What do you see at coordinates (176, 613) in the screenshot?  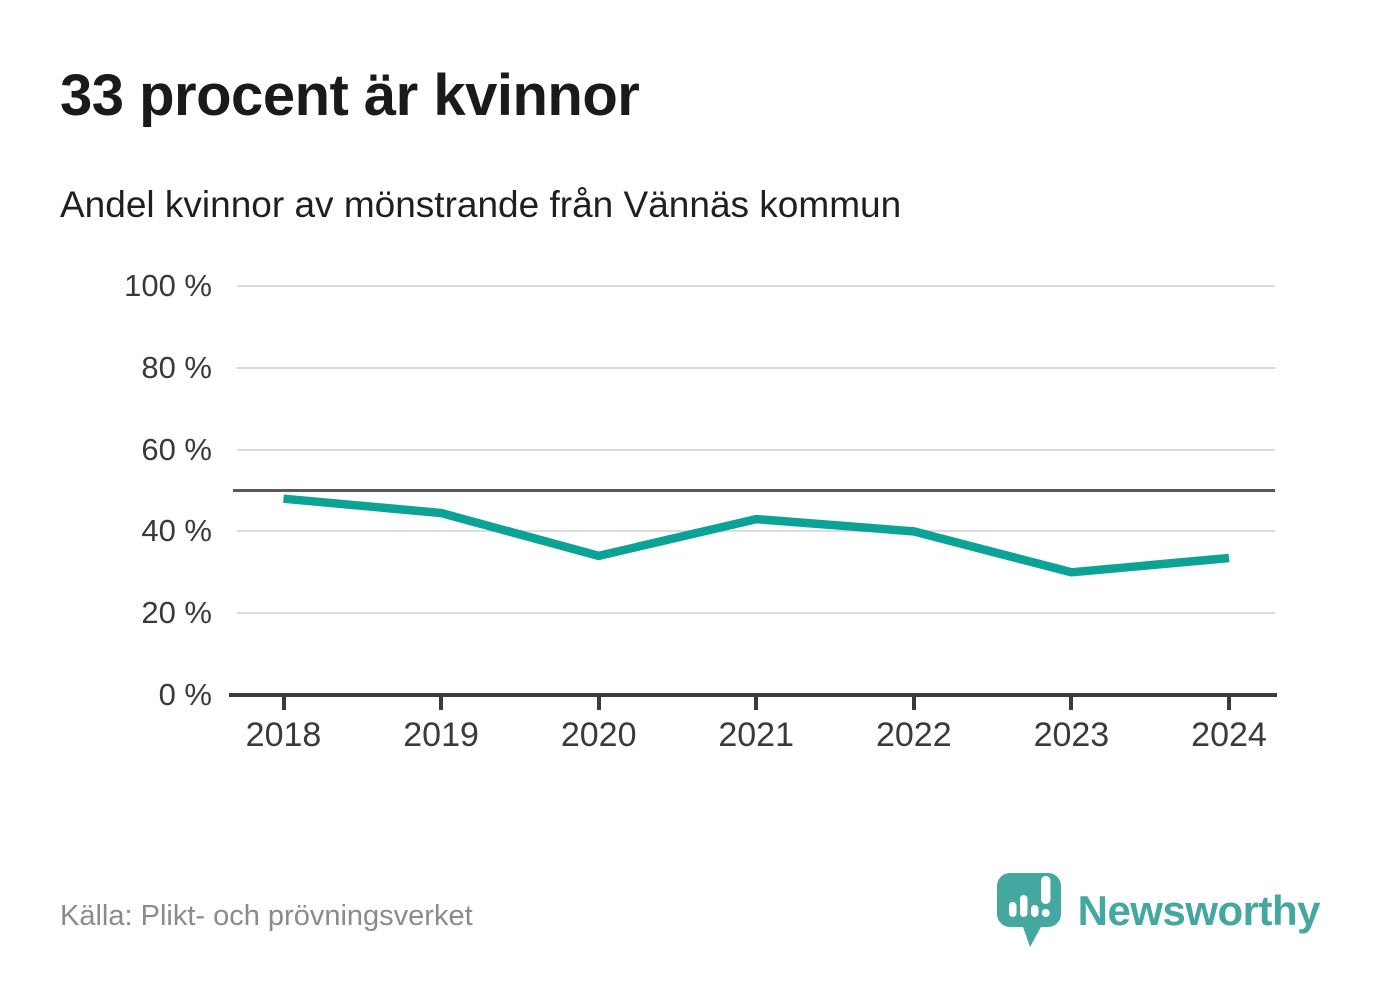 I see `y-axis-tick-label: 20 %` at bounding box center [176, 613].